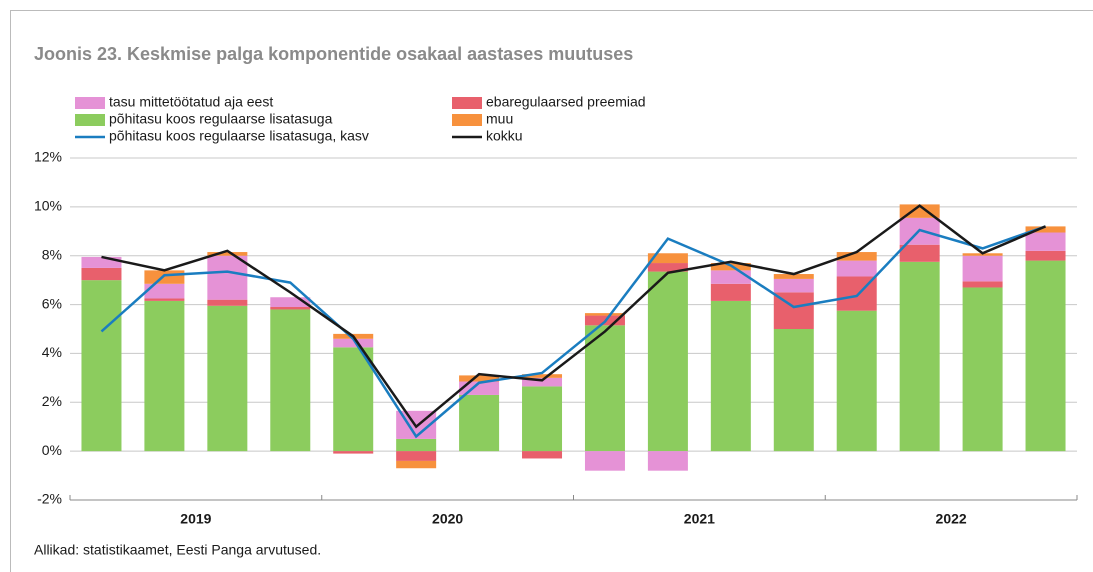 This screenshot has height=572, width=1093. Describe the element at coordinates (221, 119) in the screenshot. I see `legend-label: põhitasu koos regulaarse lisatasuga` at that location.